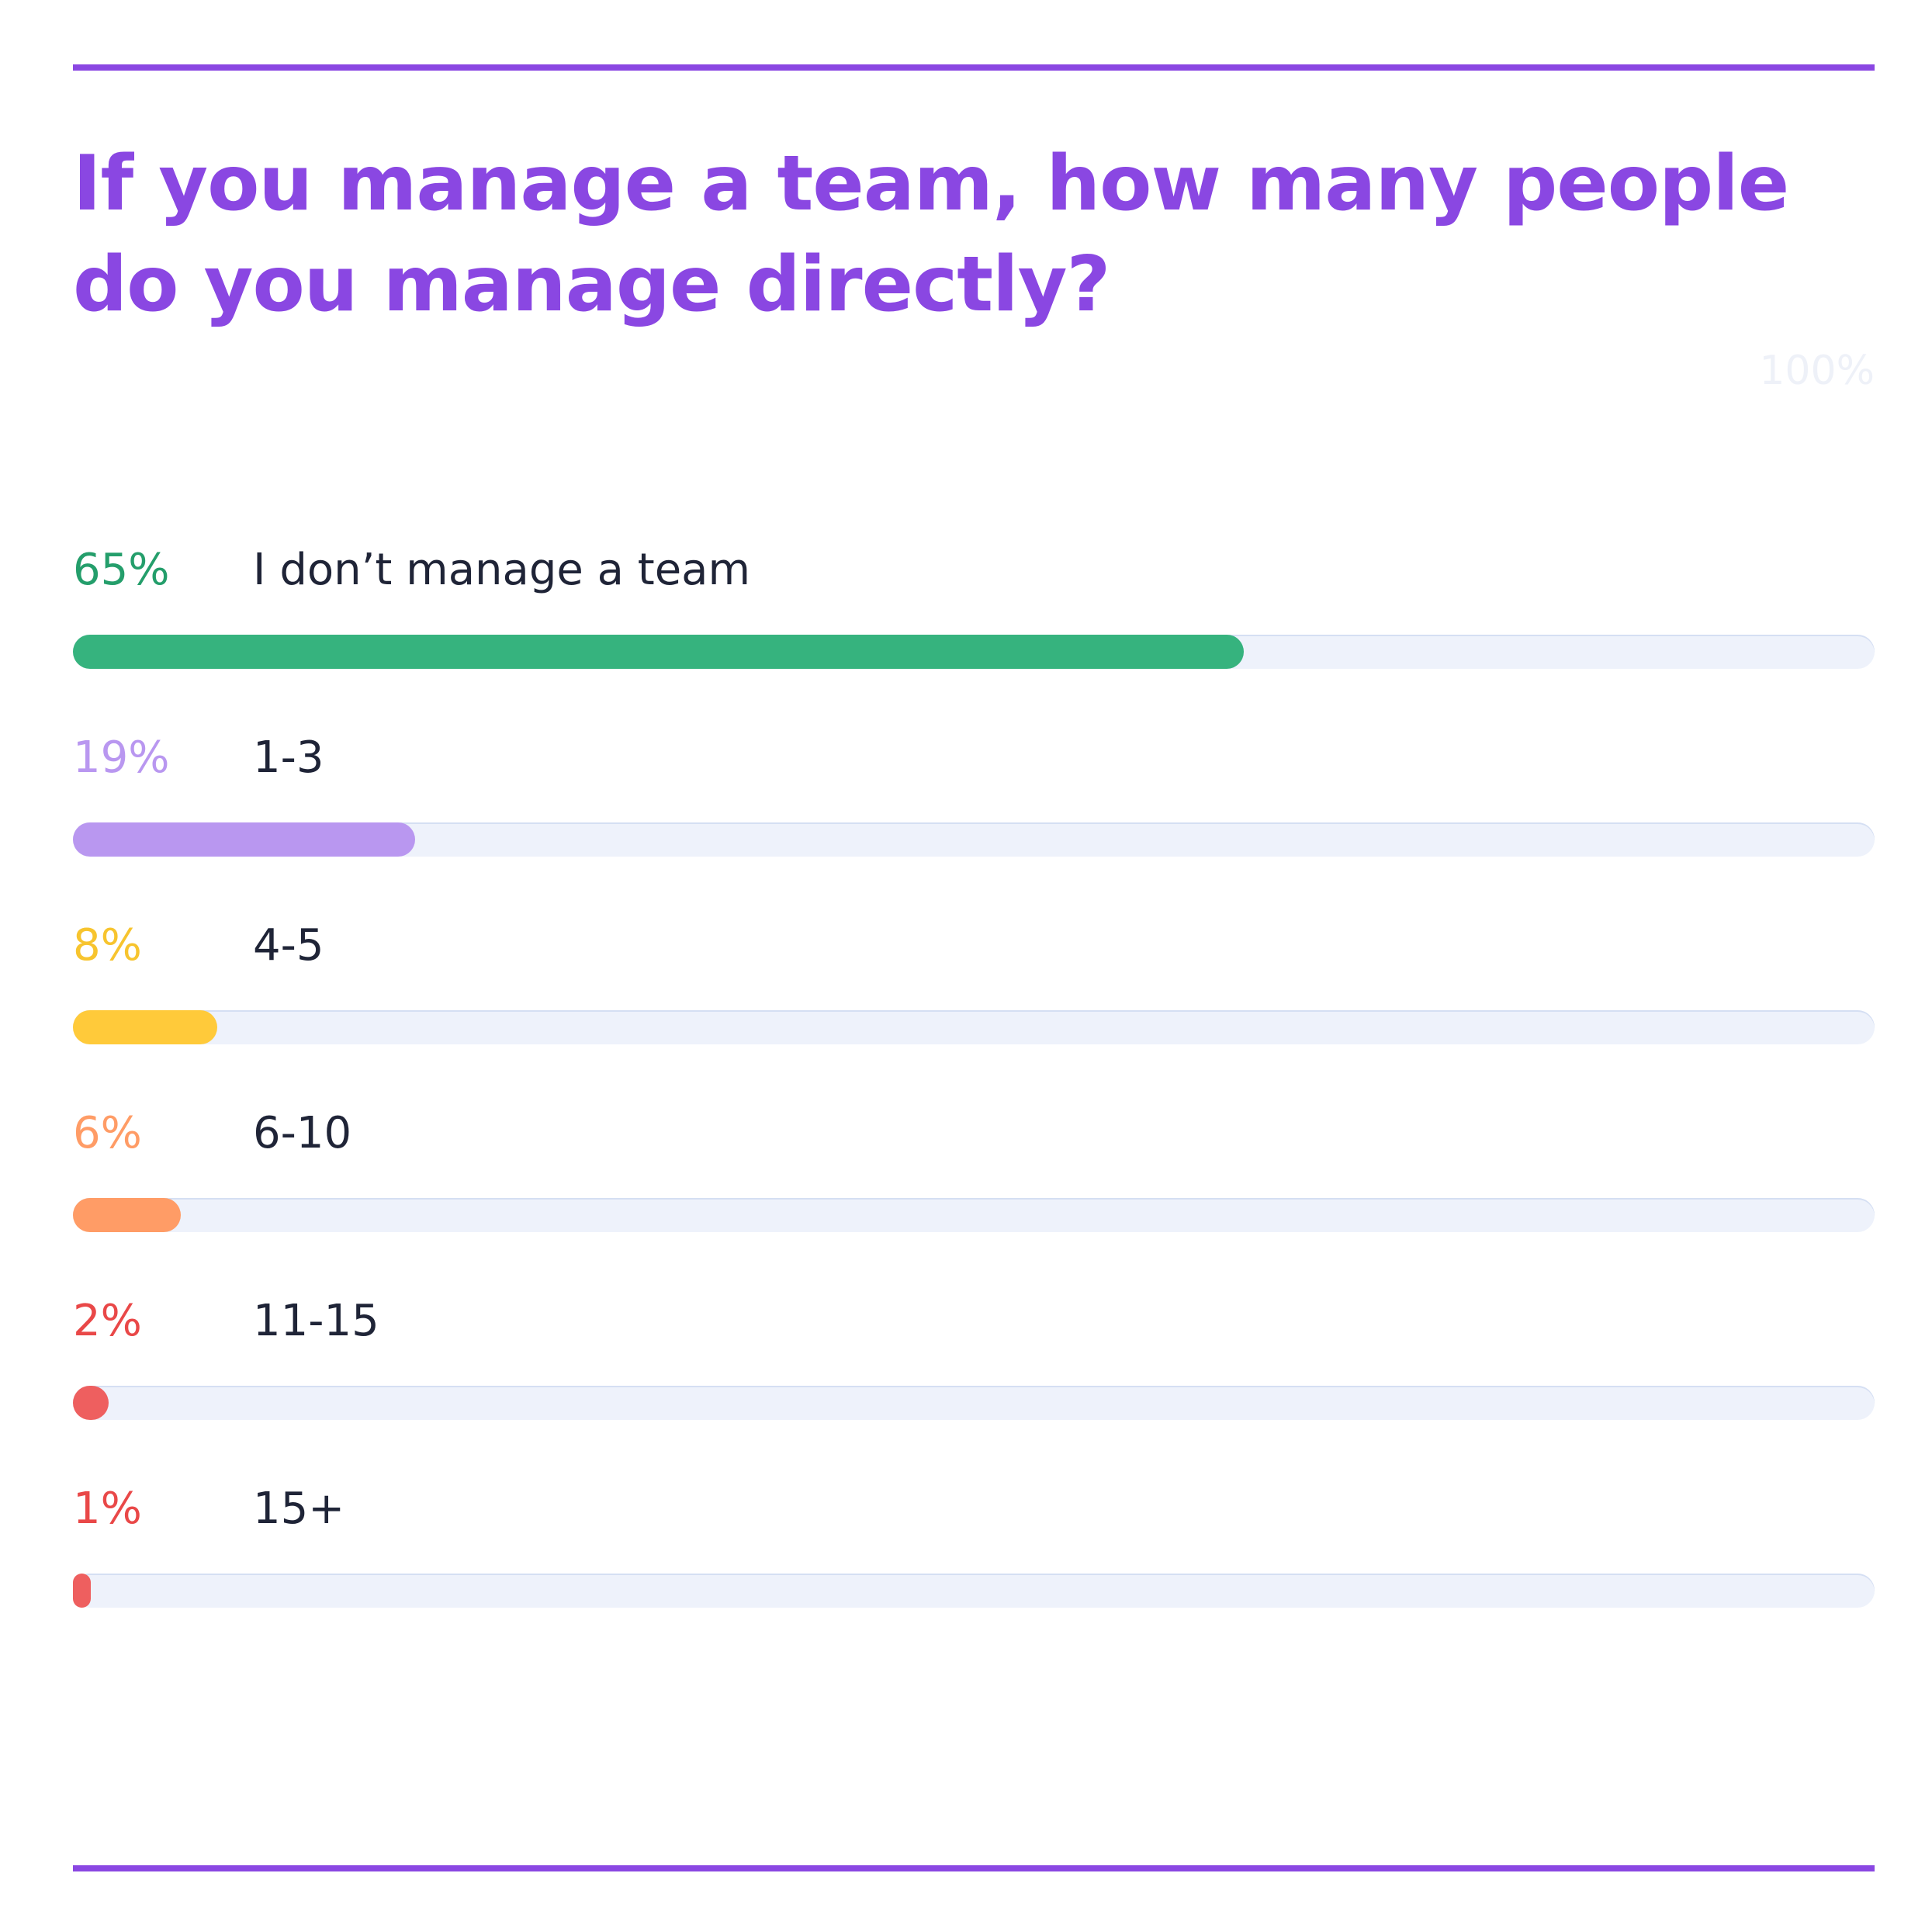 The image size is (1932, 1932). I want to click on bar-row: 6% 6-10, so click(974, 1200).